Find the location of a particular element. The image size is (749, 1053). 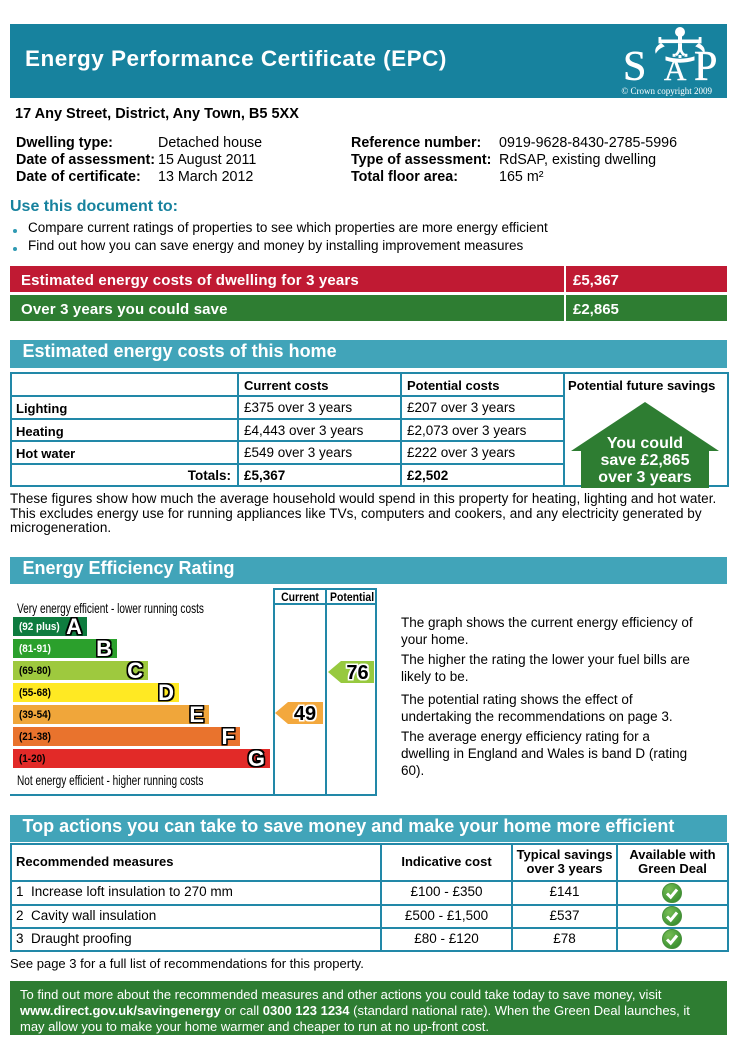

svg-text: P is located at coordinates (705, 67).